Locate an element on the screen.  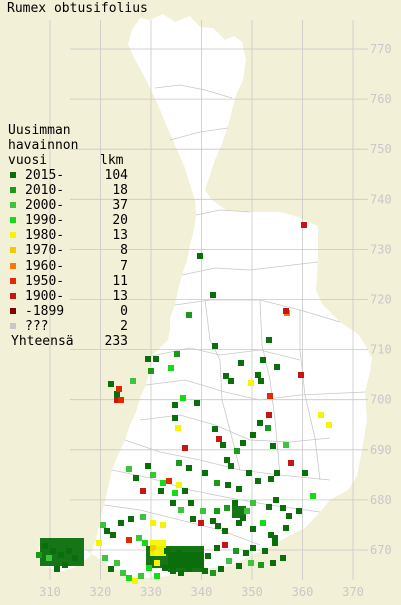
legend-count-heading: lkm is located at coordinates (112, 160).